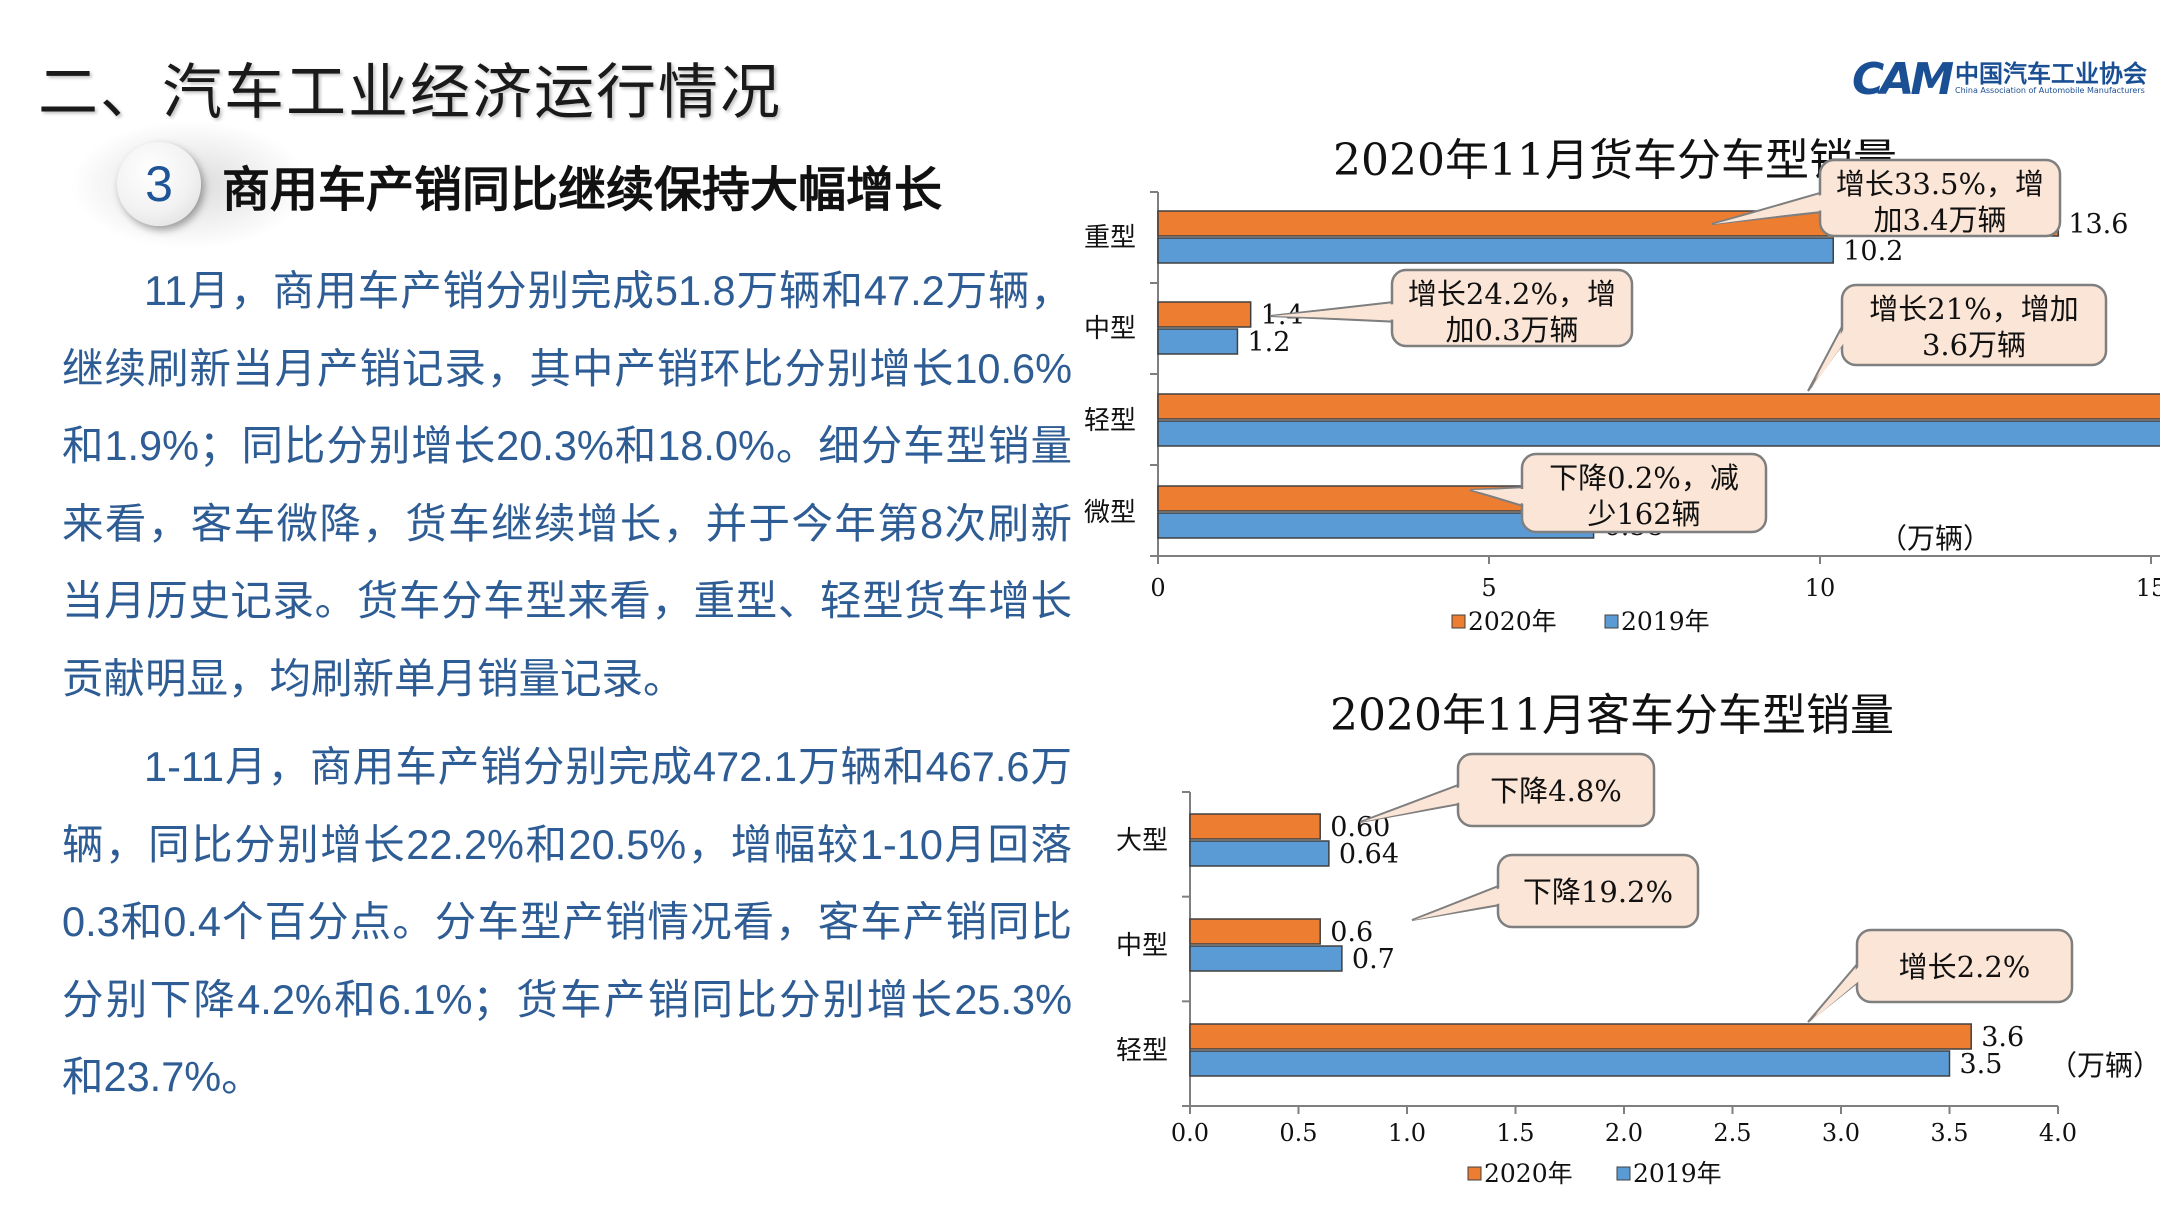 This screenshot has height=1215, width=2160. What do you see at coordinates (1142, 1051) in the screenshot?
I see `bus-category-label: 轻型` at bounding box center [1142, 1051].